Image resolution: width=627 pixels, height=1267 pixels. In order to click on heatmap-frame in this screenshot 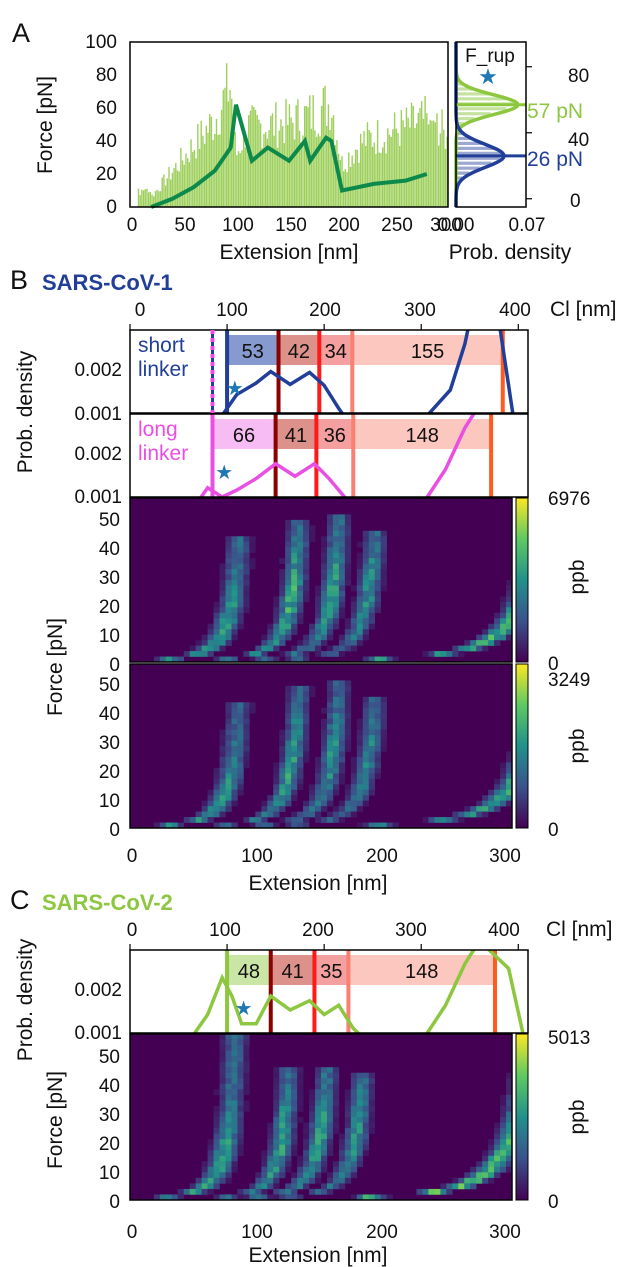, I will do `click(321, 1117)`.